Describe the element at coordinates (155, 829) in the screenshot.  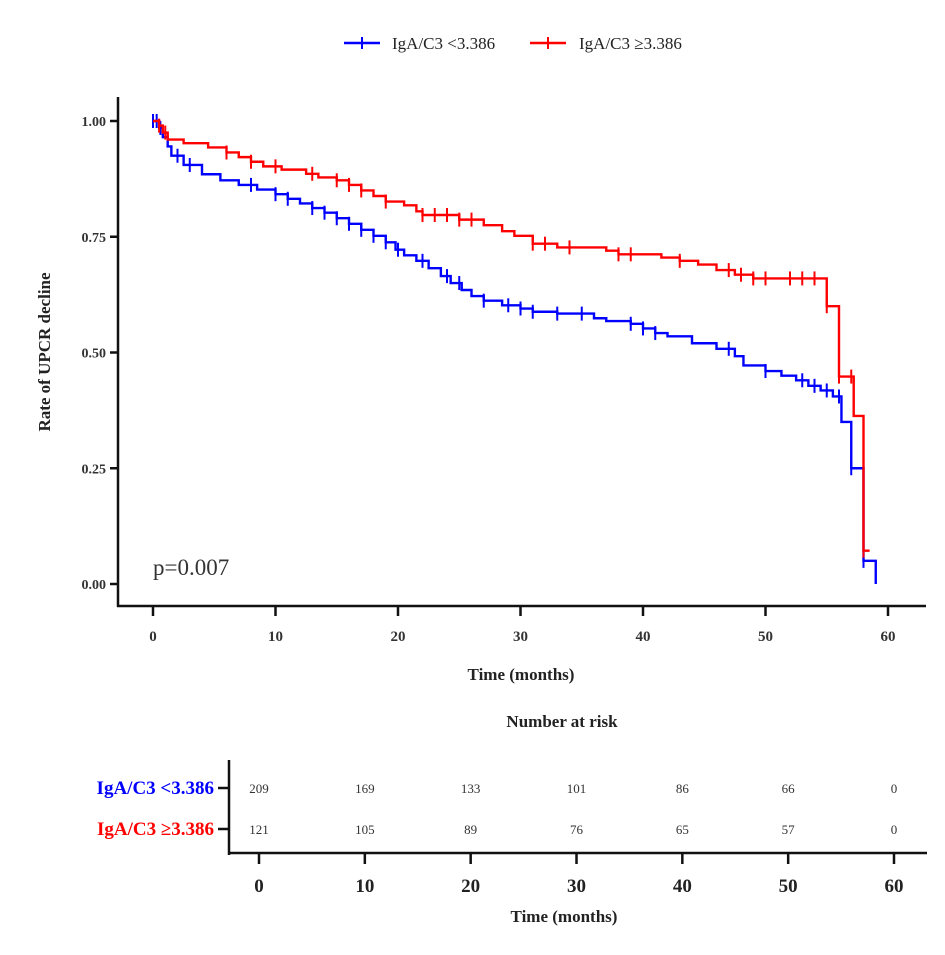
I see `risk-row-label: IgA/C3 ≥3.386` at that location.